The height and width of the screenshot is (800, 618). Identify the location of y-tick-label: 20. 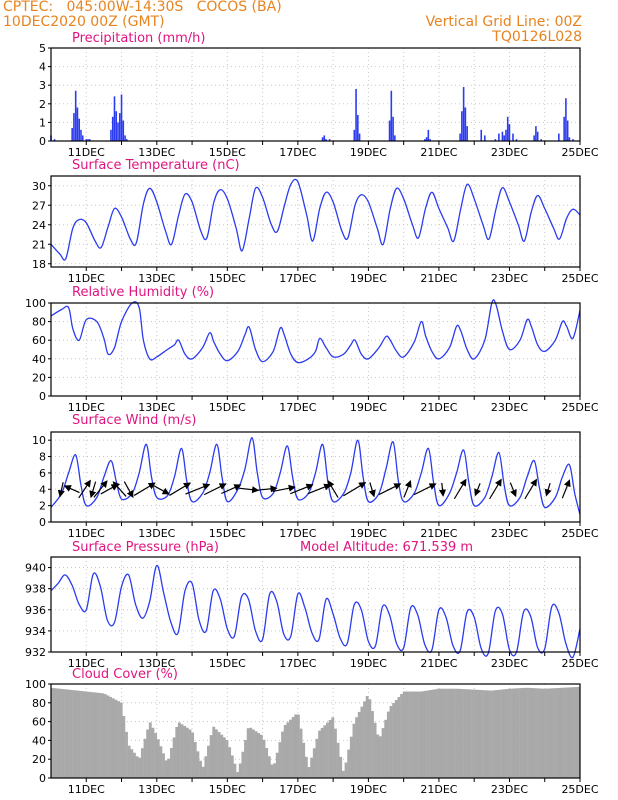
(39, 377).